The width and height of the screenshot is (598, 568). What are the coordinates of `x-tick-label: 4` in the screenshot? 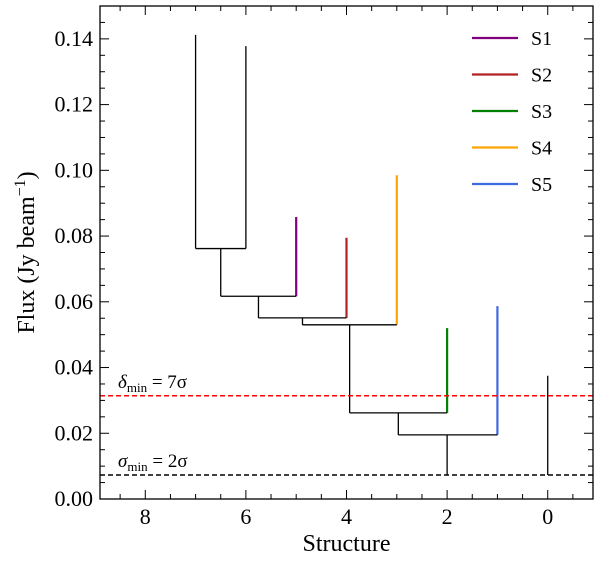 It's located at (346, 516).